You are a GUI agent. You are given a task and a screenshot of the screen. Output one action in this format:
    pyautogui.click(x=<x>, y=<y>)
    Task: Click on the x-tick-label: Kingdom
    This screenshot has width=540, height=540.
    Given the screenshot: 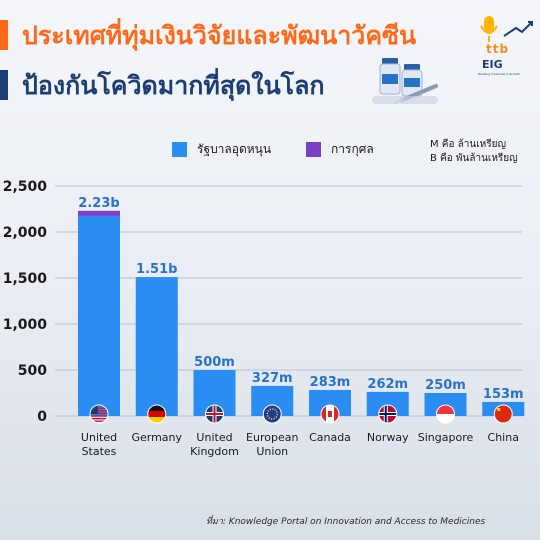 What is the action you would take?
    pyautogui.click(x=214, y=451)
    